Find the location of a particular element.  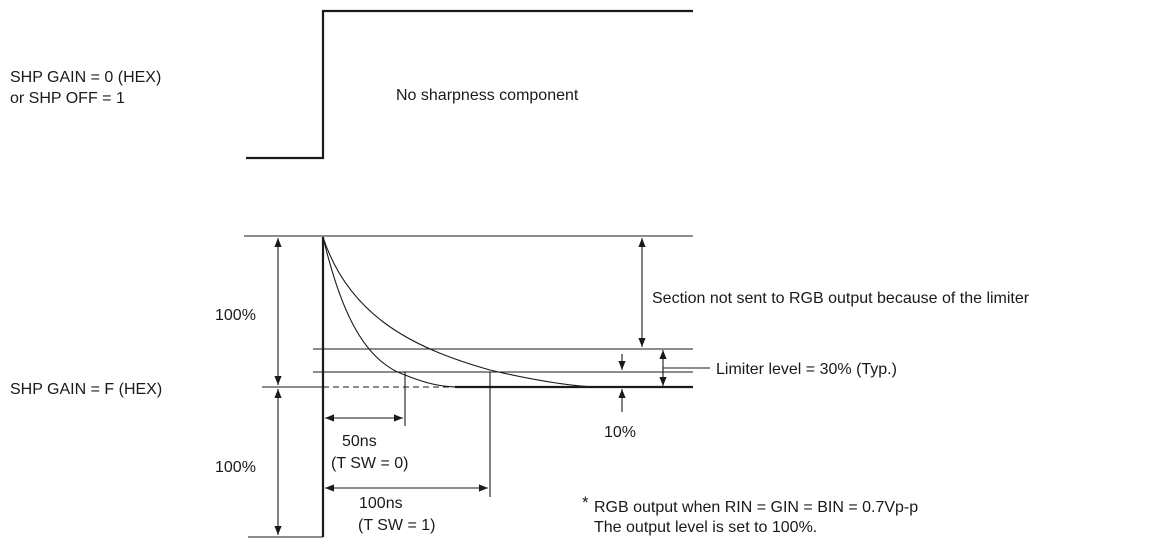

t50-condition-label: (T SW = 0) is located at coordinates (370, 463).